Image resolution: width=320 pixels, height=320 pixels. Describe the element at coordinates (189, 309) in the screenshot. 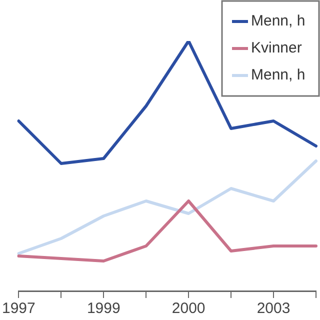

I see `x-tick-label: 2000` at that location.